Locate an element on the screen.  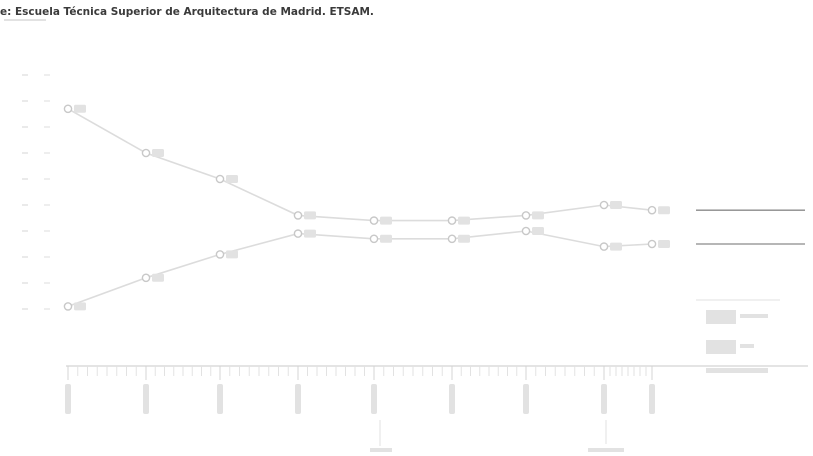
legend-footnote-mark is located at coordinates (737, 370).